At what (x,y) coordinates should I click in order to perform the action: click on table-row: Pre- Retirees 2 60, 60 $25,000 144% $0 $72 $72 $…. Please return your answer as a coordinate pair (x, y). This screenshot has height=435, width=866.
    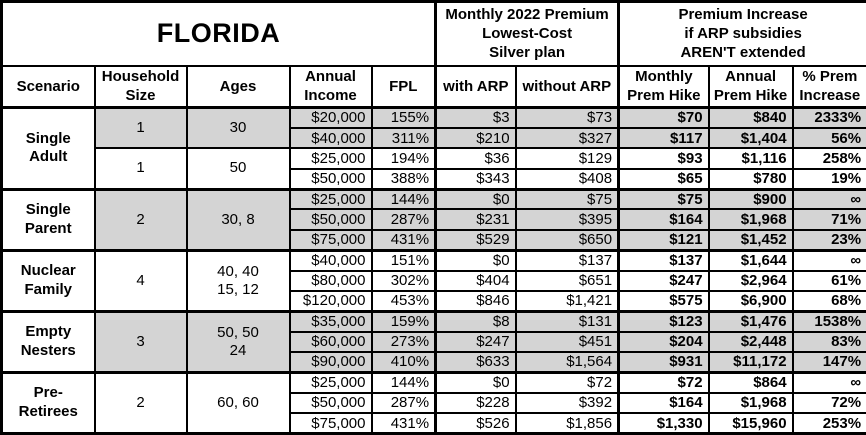
    Looking at the image, I should click on (433, 402).